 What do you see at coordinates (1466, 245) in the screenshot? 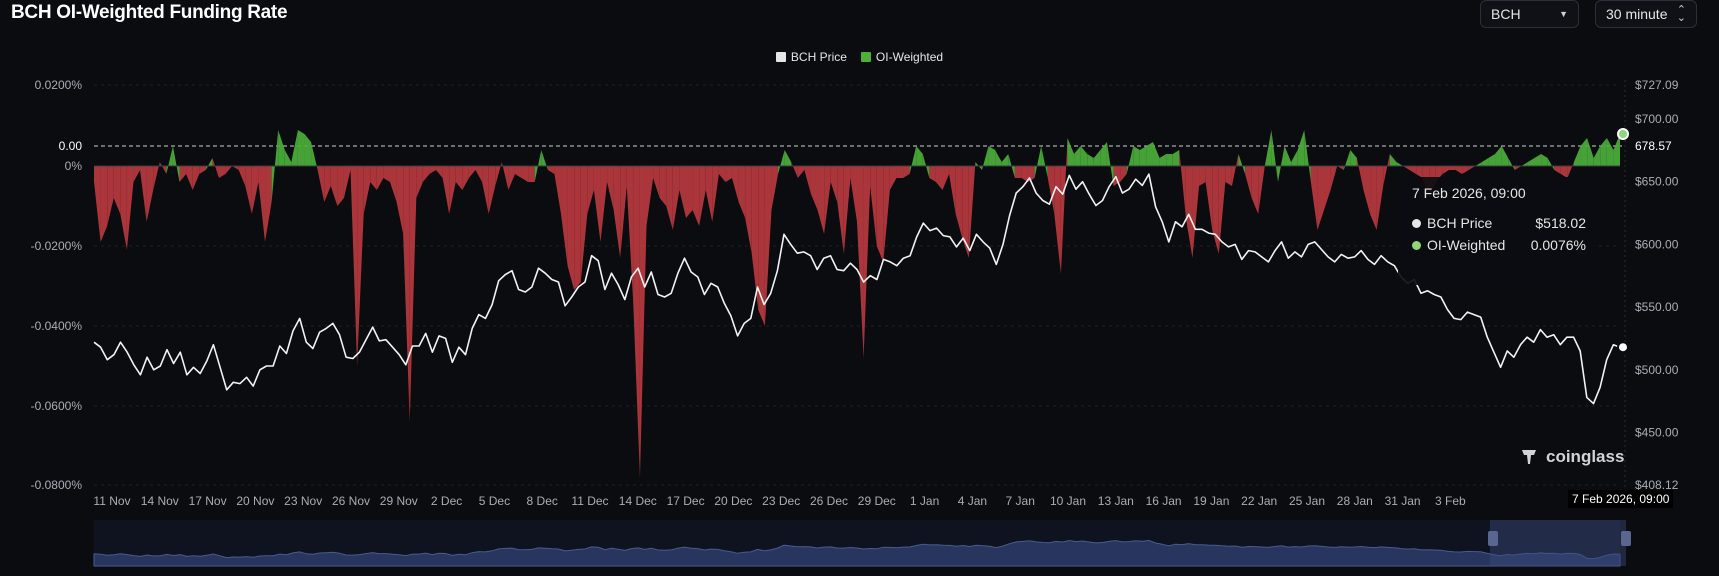
I see `tooltip-oi-label: OI-Weighted` at bounding box center [1466, 245].